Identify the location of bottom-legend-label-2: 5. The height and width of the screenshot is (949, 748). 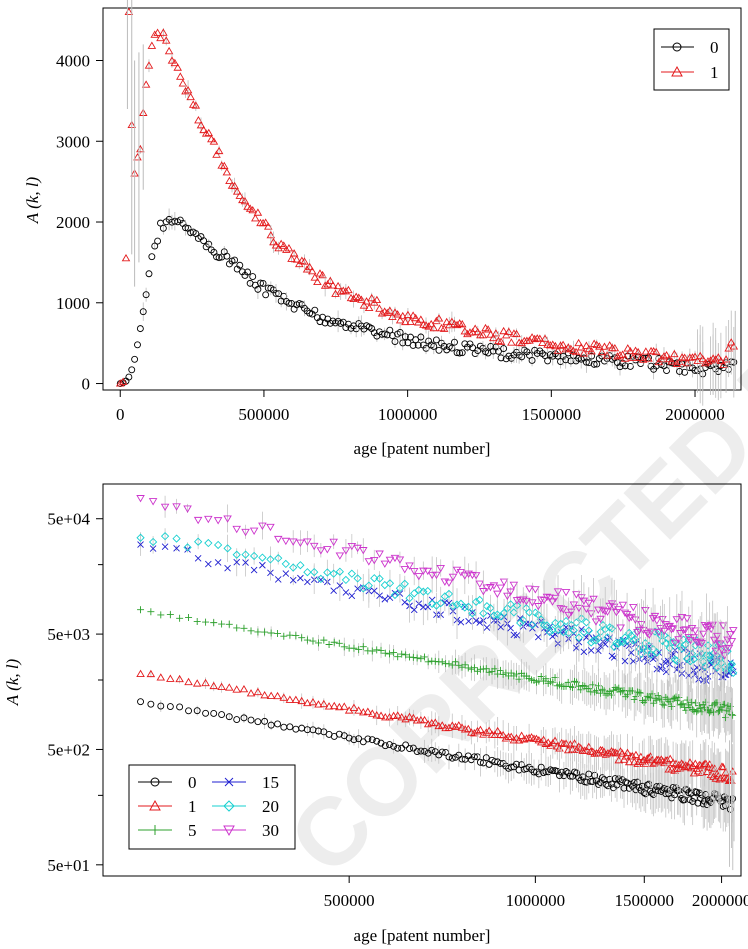
(192, 830).